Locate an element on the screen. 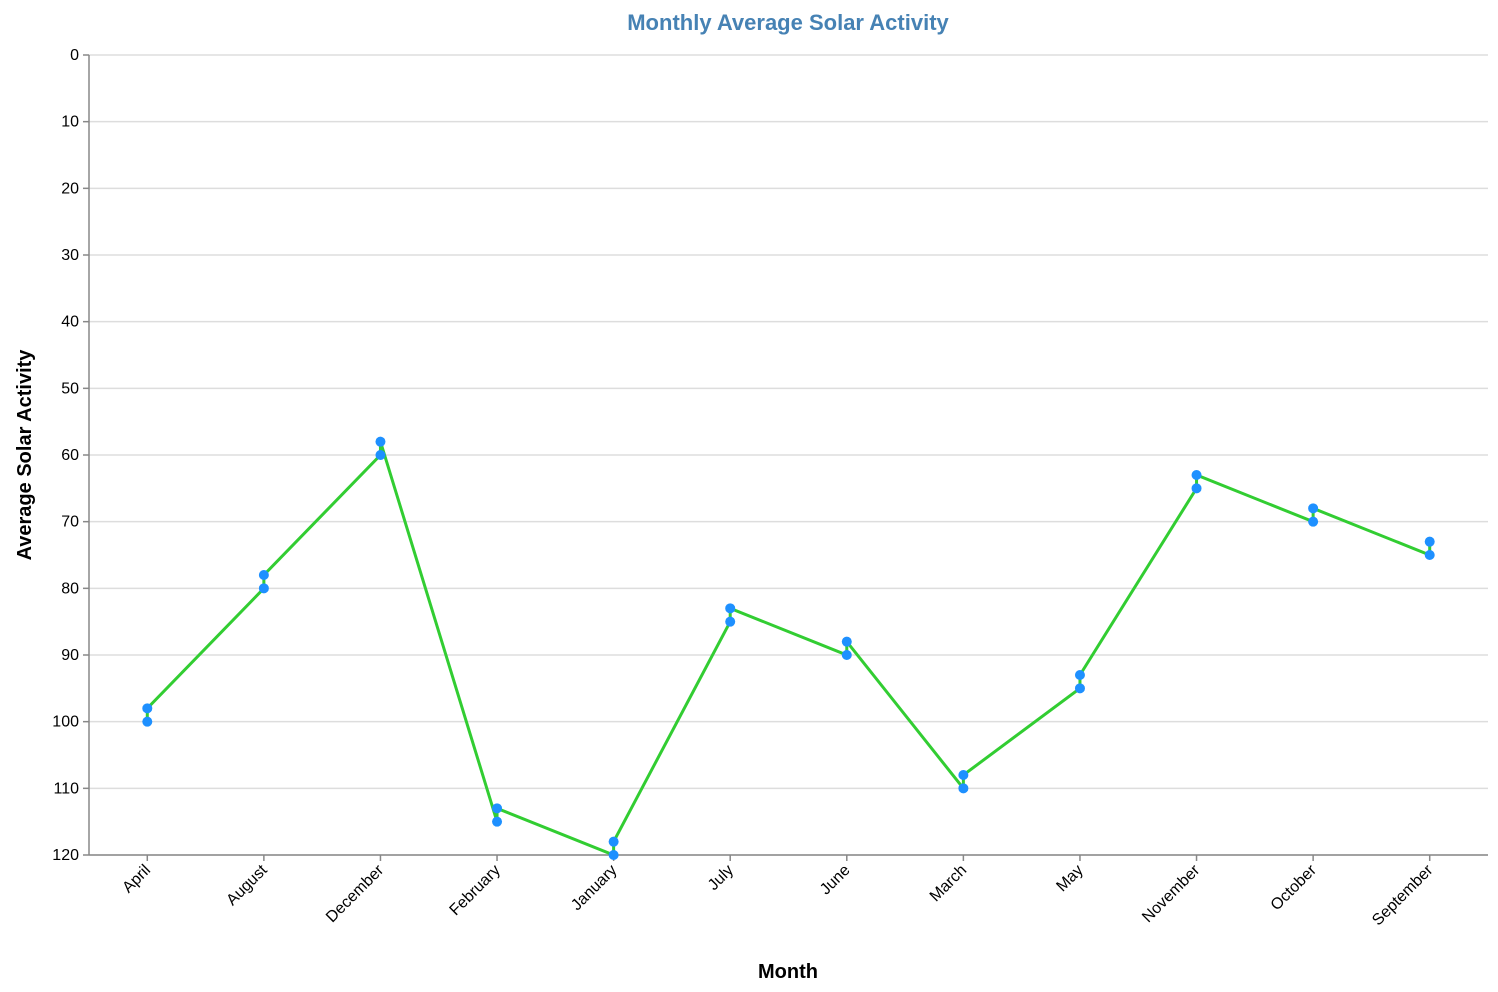  y-tick-label: 0 is located at coordinates (74, 55).